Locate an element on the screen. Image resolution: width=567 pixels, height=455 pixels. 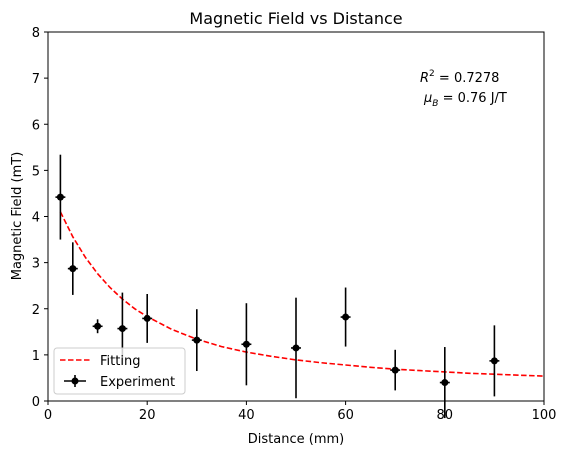
annotation-mu-b: μB = 0.76 J/T is located at coordinates (465, 100).